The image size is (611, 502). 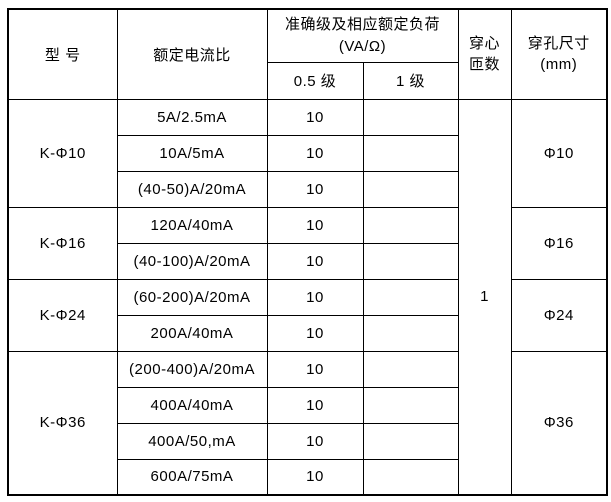 I want to click on cell-ratio: (40-100)A/20mA, so click(x=192, y=261).